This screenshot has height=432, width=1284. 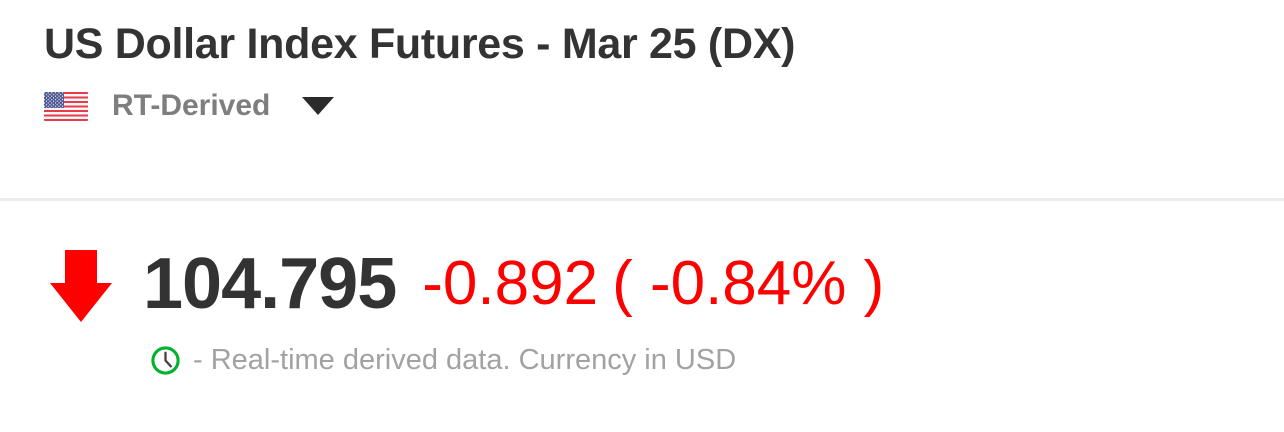 What do you see at coordinates (66, 106) in the screenshot?
I see `us-flag-icon` at bounding box center [66, 106].